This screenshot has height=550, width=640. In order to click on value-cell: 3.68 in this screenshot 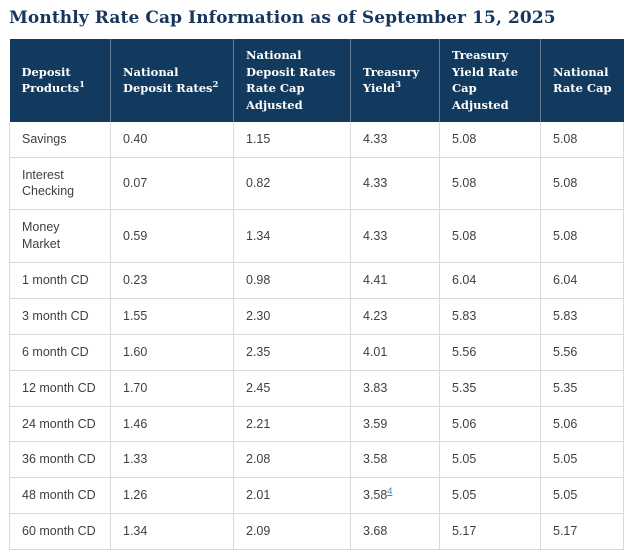, I will do `click(395, 531)`.